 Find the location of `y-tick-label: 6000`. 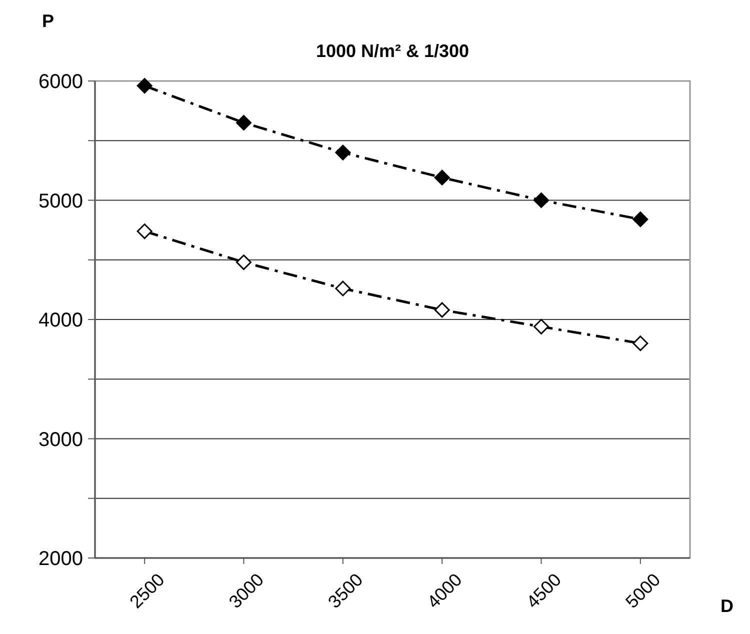

y-tick-label: 6000 is located at coordinates (60, 82).